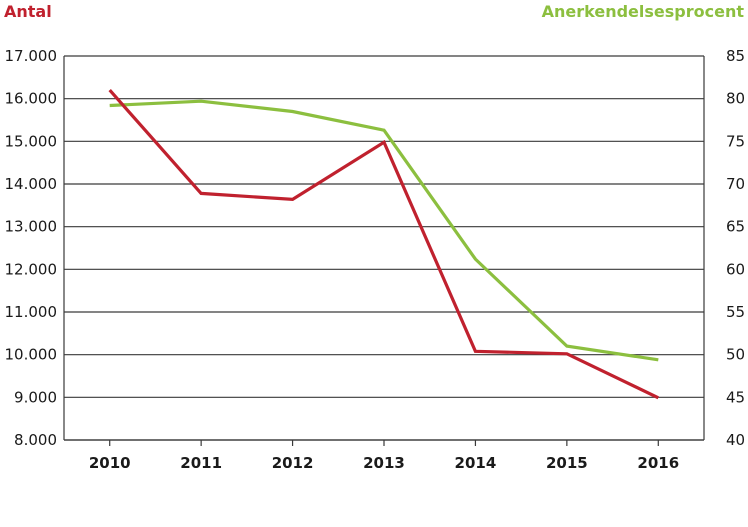 Image resolution: width=748 pixels, height=527 pixels. I want to click on left-tick-label: 9.000, so click(35, 397).